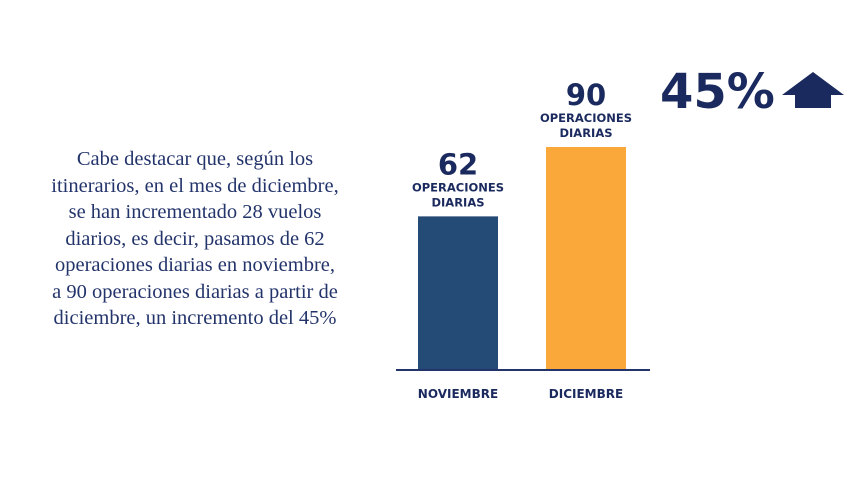 The width and height of the screenshot is (857, 484). Describe the element at coordinates (522, 258) in the screenshot. I see `bars-group` at that location.